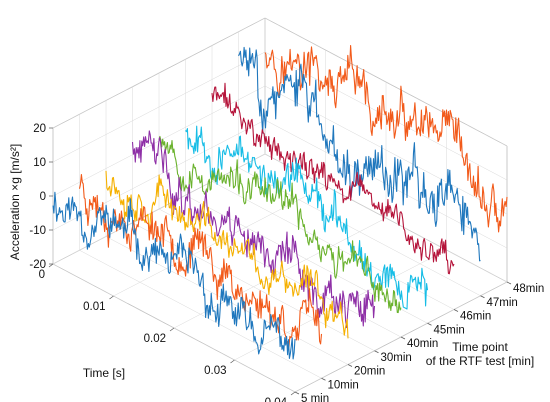 The height and width of the screenshot is (402, 550). Describe the element at coordinates (475, 317) in the screenshot. I see `z-tick-label: 46min` at that location.